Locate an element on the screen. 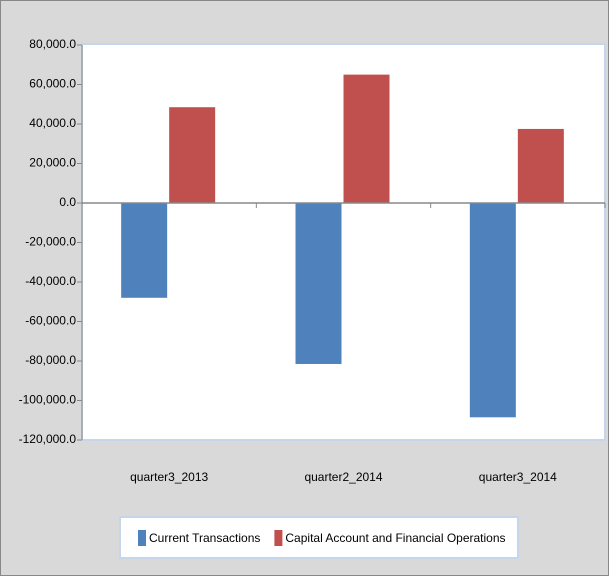 Image resolution: width=609 pixels, height=576 pixels. y-tick-label: 20,000.0 is located at coordinates (52, 163).